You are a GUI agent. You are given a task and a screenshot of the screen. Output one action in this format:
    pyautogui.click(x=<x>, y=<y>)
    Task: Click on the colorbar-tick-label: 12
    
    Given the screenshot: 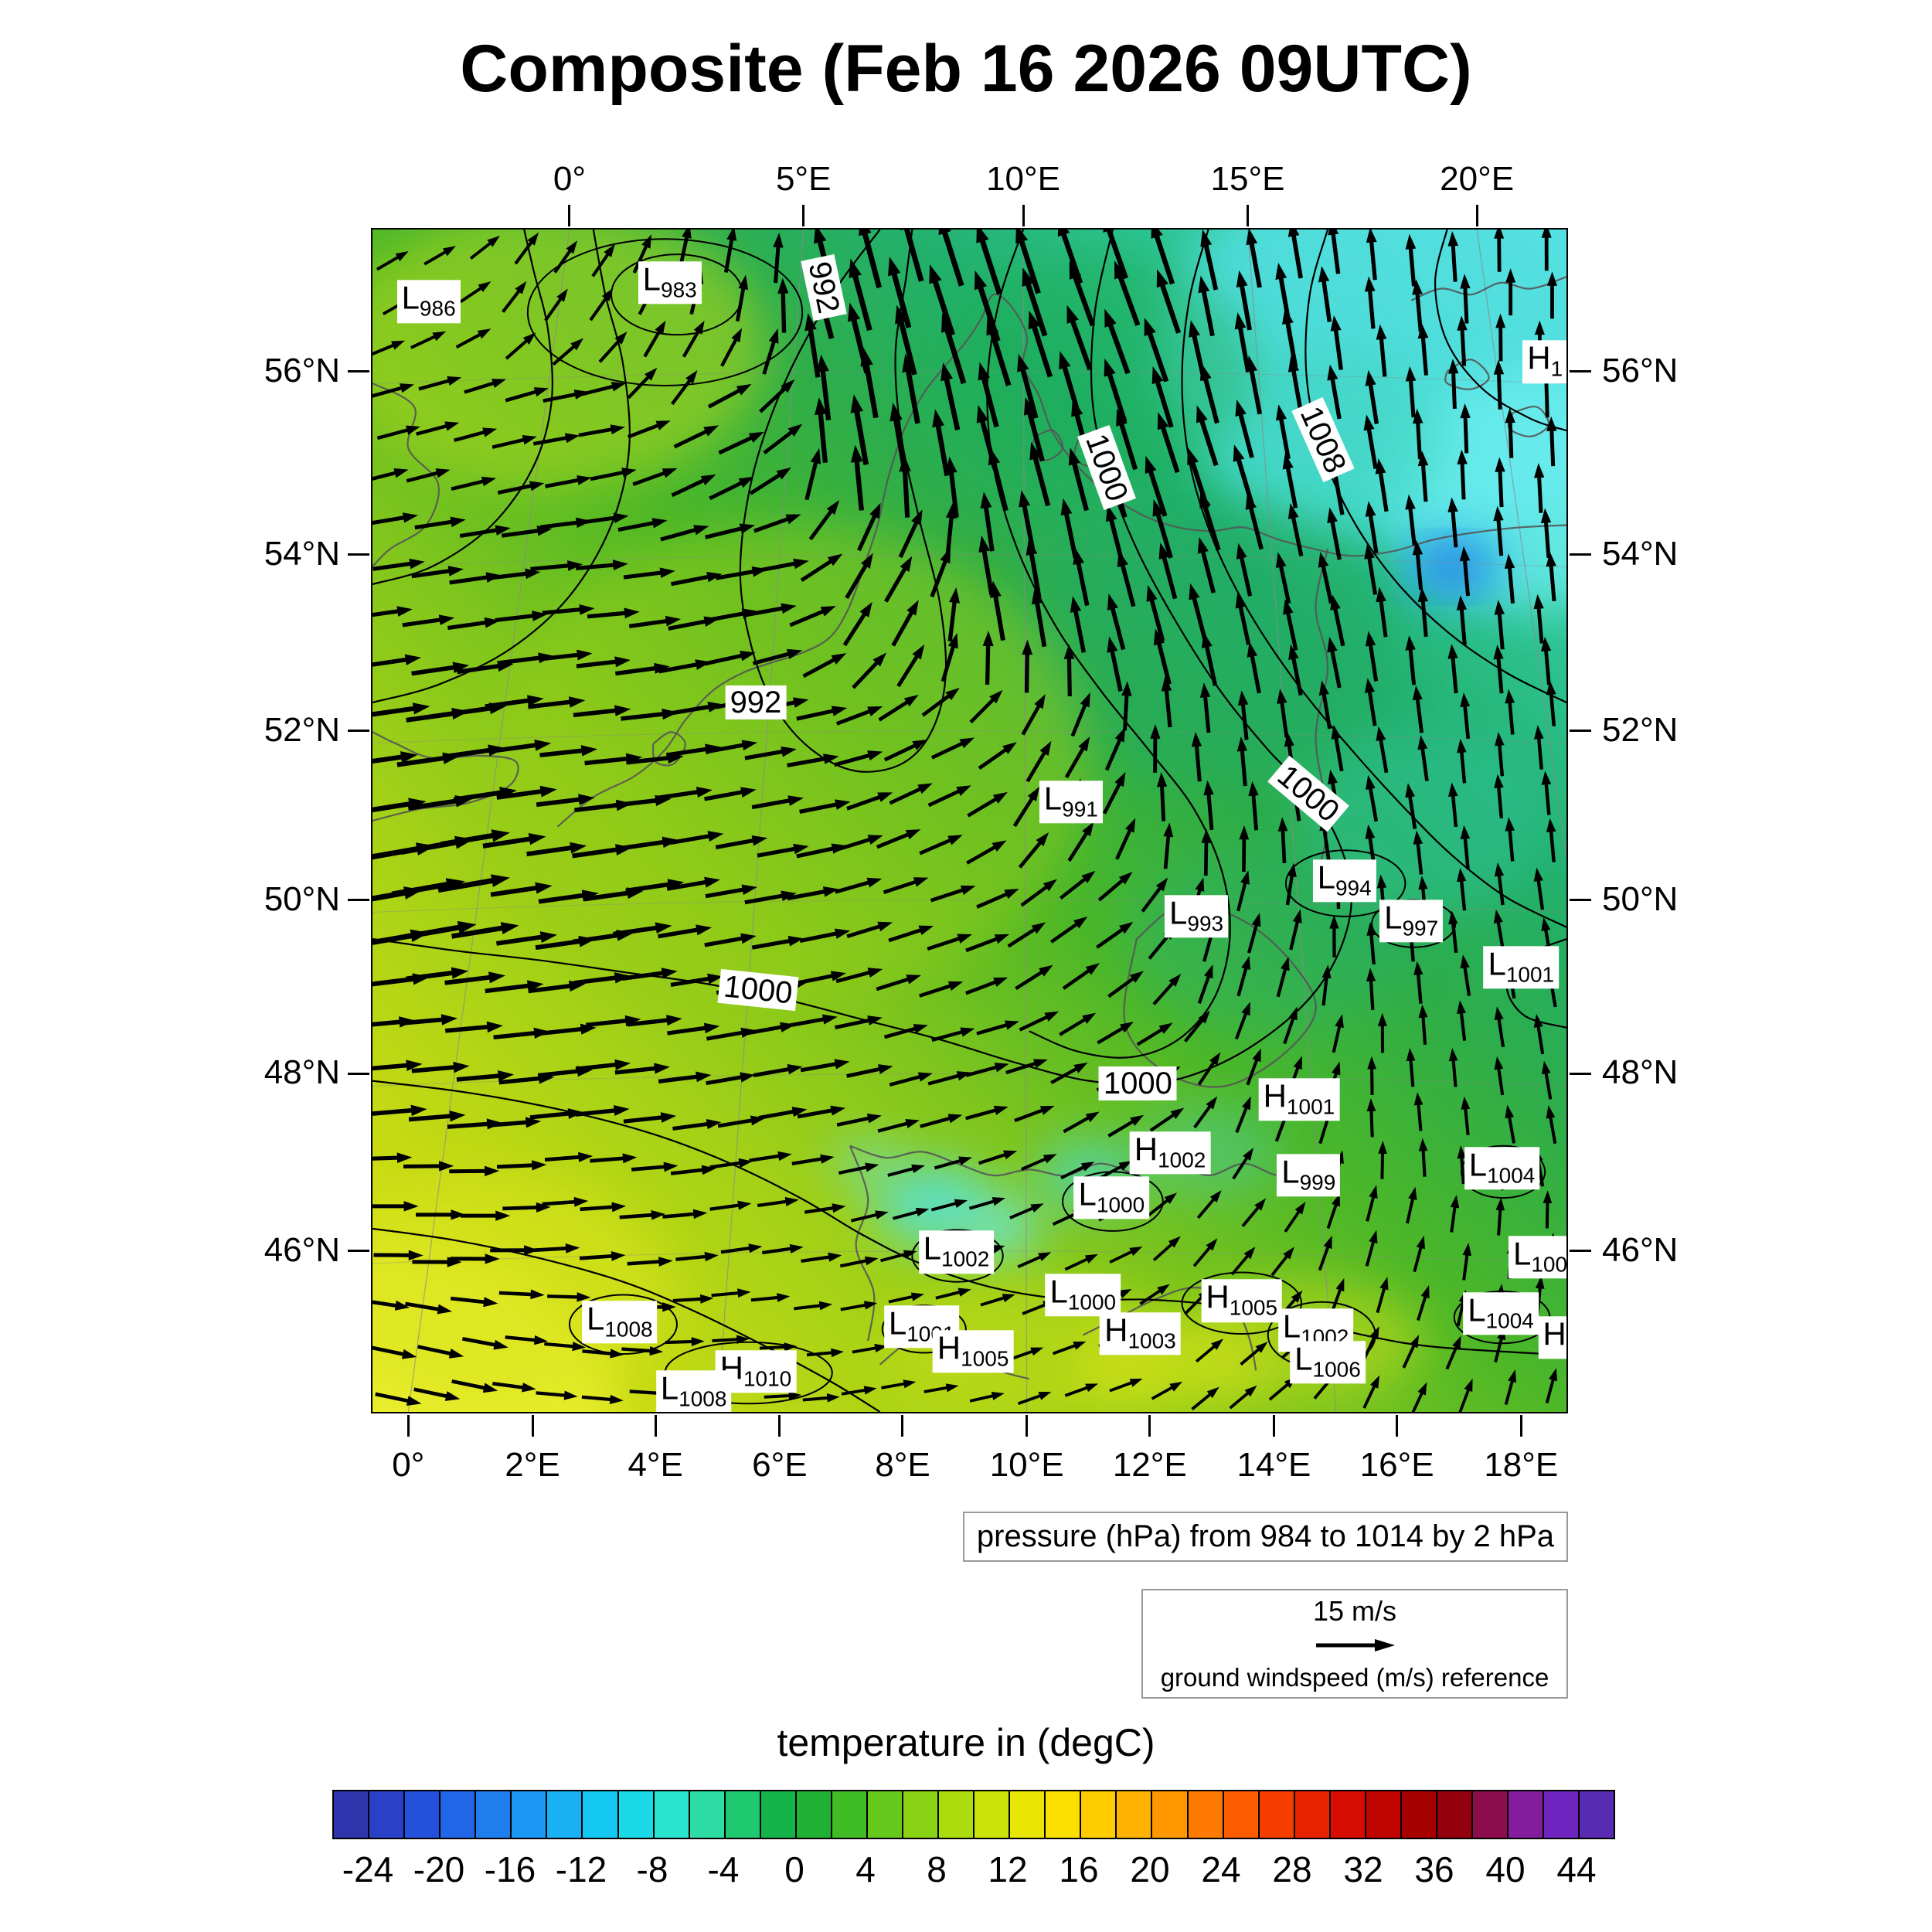 What is the action you would take?
    pyautogui.click(x=1008, y=1869)
    